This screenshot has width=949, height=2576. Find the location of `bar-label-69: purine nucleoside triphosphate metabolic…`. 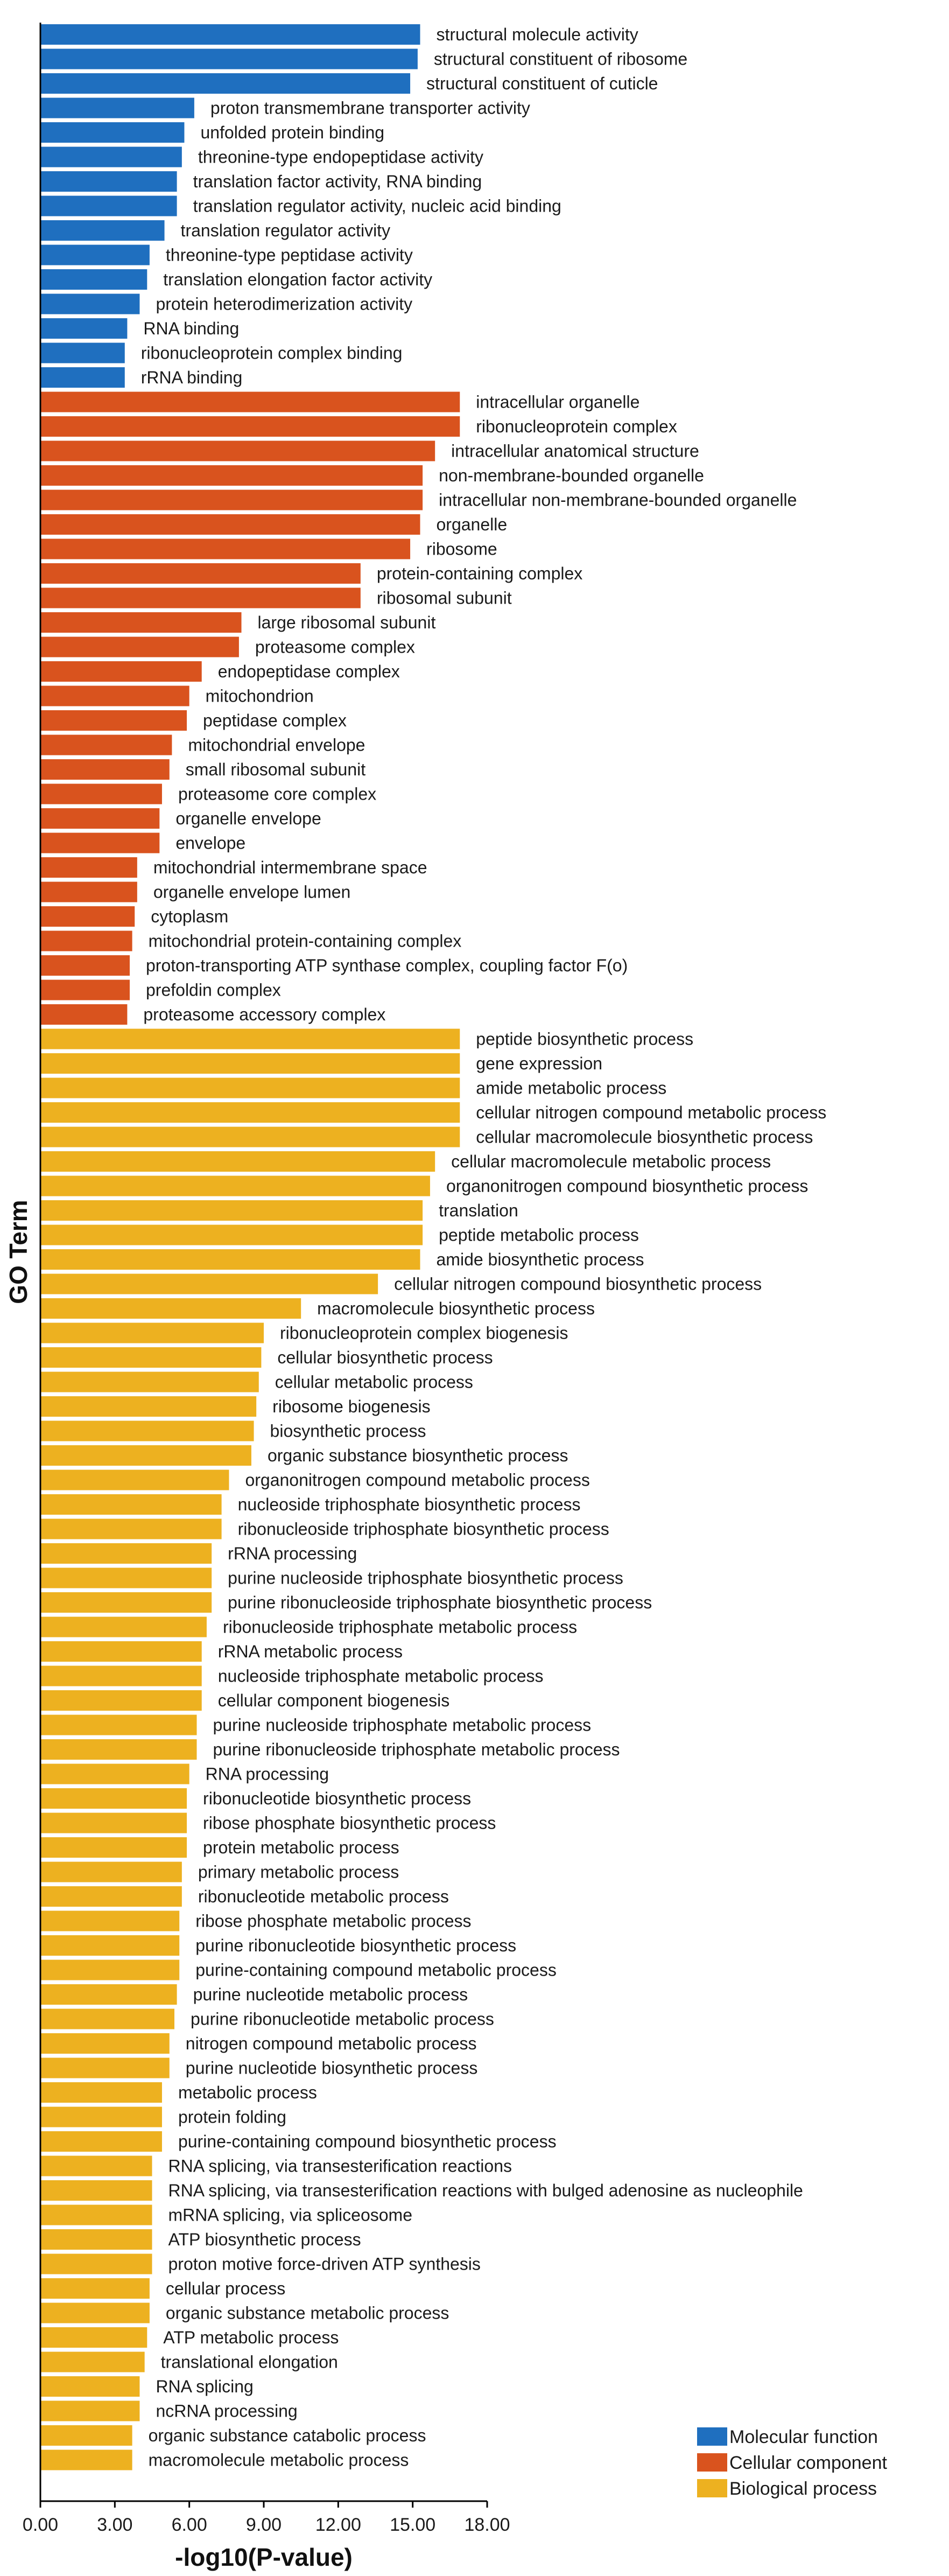

bar-label-69: purine nucleoside triphosphate metabolic… is located at coordinates (402, 1725).